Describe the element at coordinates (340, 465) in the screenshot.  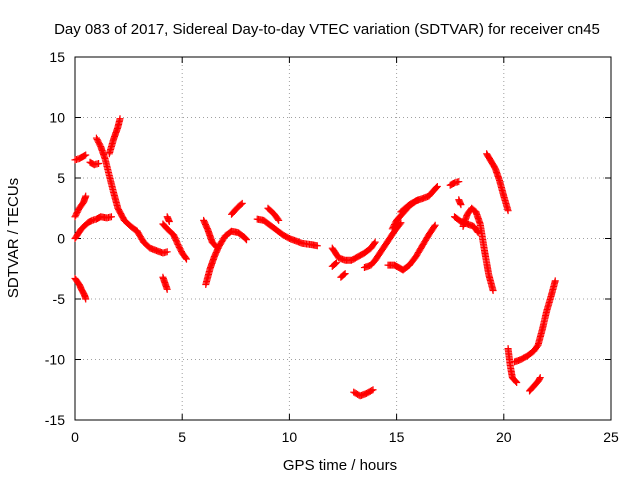
I see `x-axis-label: GPS time / hours` at that location.